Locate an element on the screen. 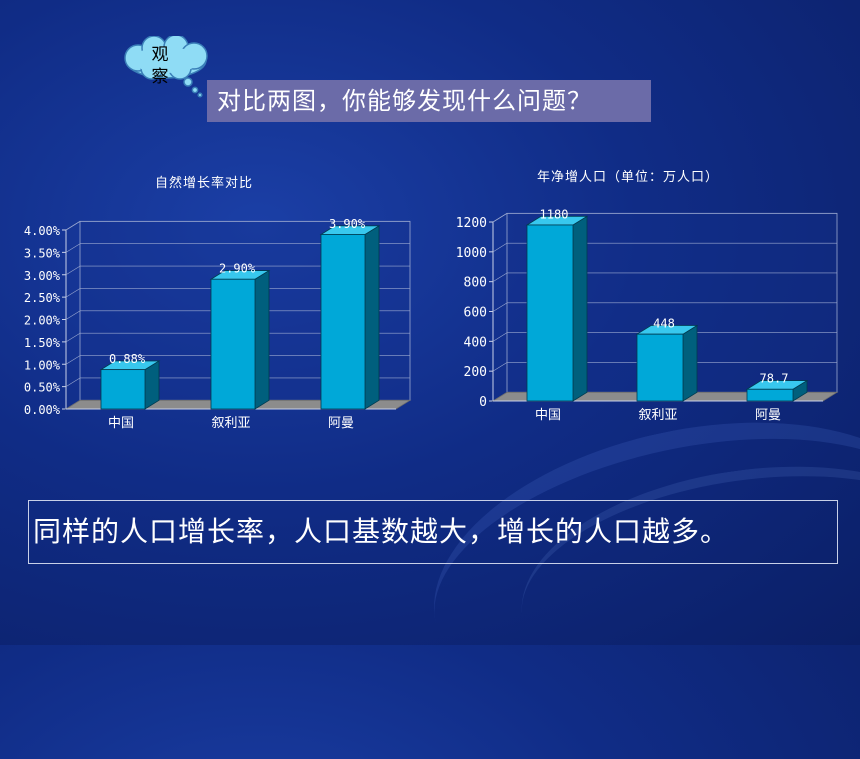 Image resolution: width=860 pixels, height=759 pixels. chart2-category-label-1: 叙利亚 is located at coordinates (657, 415).